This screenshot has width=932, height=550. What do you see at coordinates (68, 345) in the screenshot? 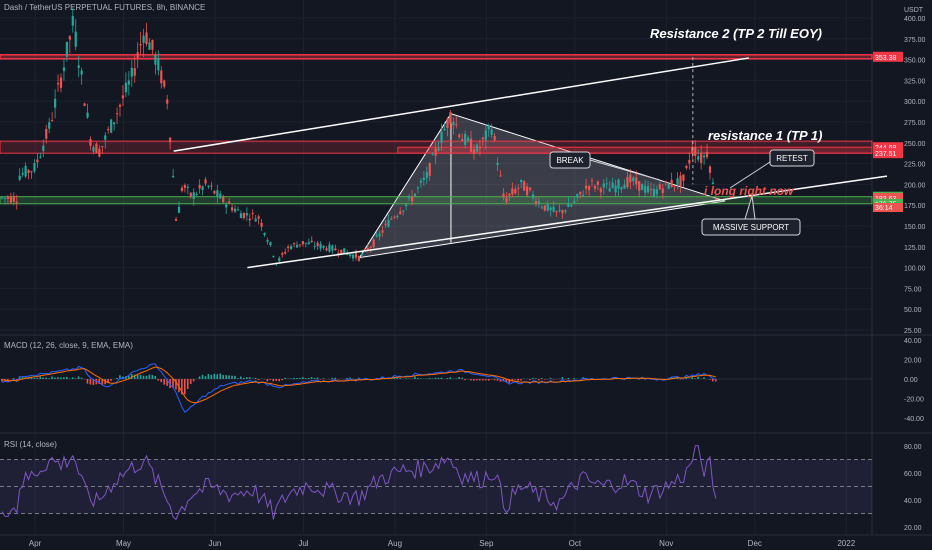
I see `macd-label: MACD (12, 26, close, 9, EMA, EMA)` at bounding box center [68, 345].